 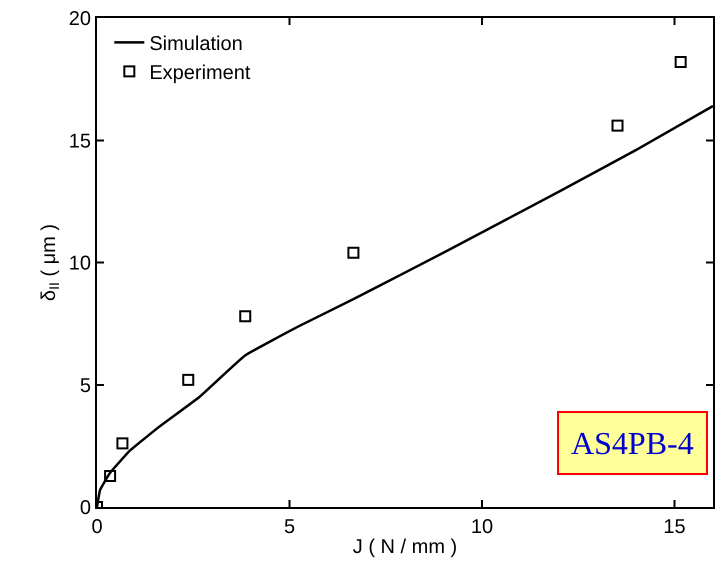 What do you see at coordinates (200, 73) in the screenshot?
I see `legend-label: Experiment` at bounding box center [200, 73].